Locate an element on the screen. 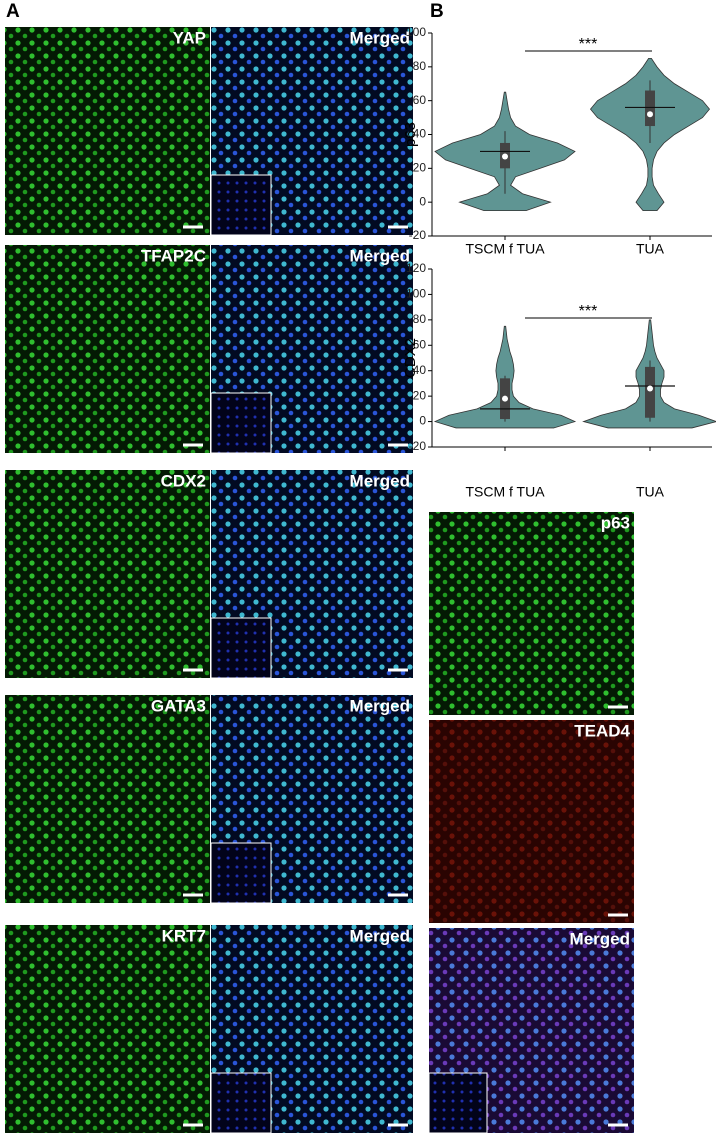  y-axis-label: CDX2 is located at coordinates (410, 358).